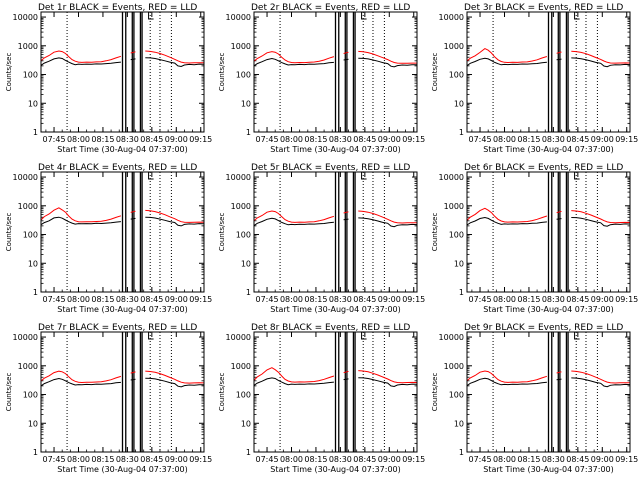 The image size is (640, 480). What do you see at coordinates (117, 8) in the screenshot?
I see `panel-title: Det 1r BLACK = Events, RED = LLD` at bounding box center [117, 8].